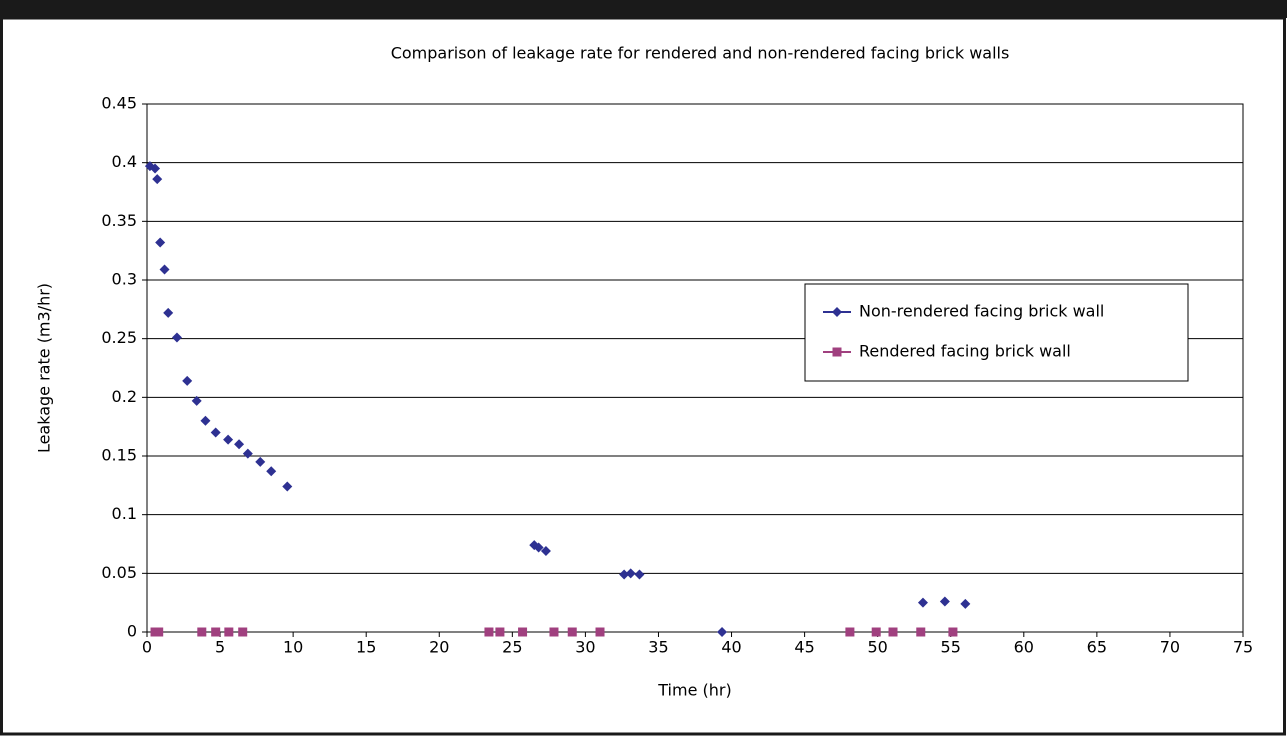 The width and height of the screenshot is (1287, 736). I want to click on x-tick-label: 45, so click(804, 647).